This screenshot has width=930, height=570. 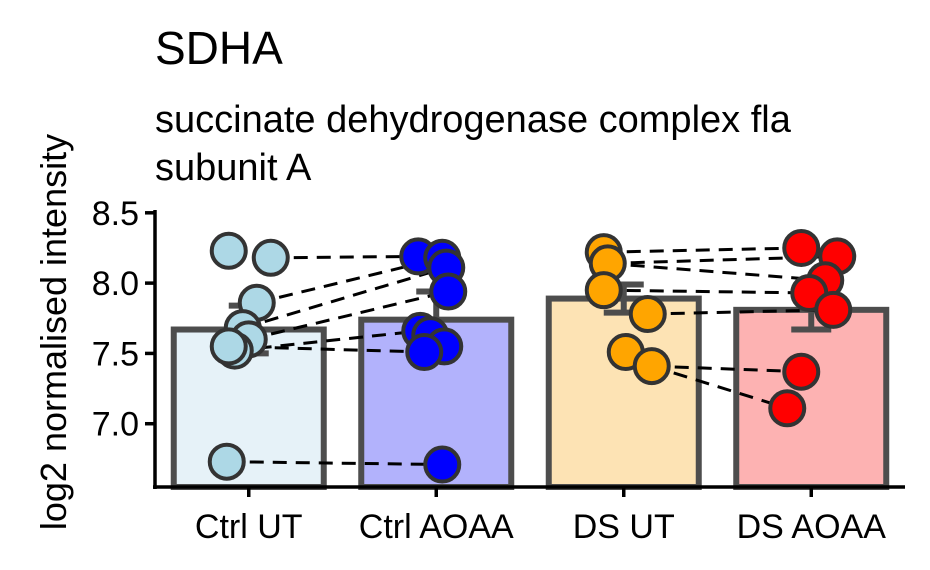 I want to click on chart-title: SDHA, so click(x=219, y=48).